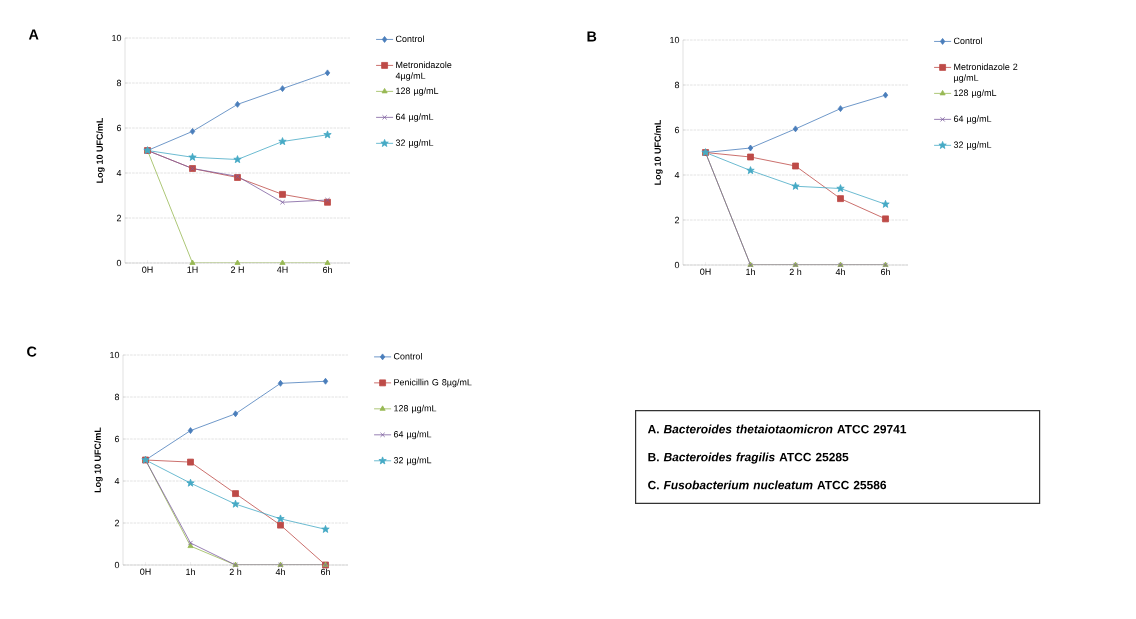 The image size is (1136, 619). I want to click on x-tick-label: 4H, so click(282, 269).